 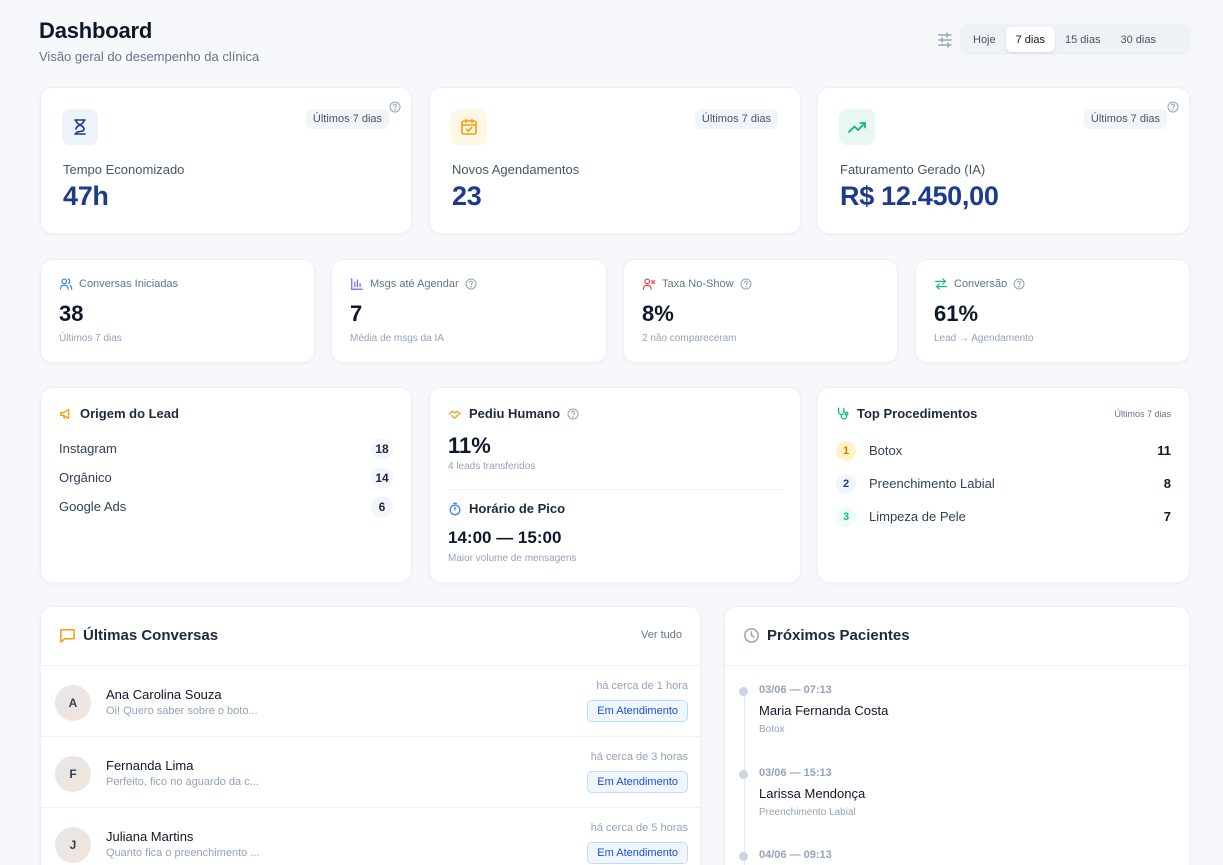 What do you see at coordinates (795, 855) in the screenshot?
I see `appointment-datetime: 04/06 — 09:13` at bounding box center [795, 855].